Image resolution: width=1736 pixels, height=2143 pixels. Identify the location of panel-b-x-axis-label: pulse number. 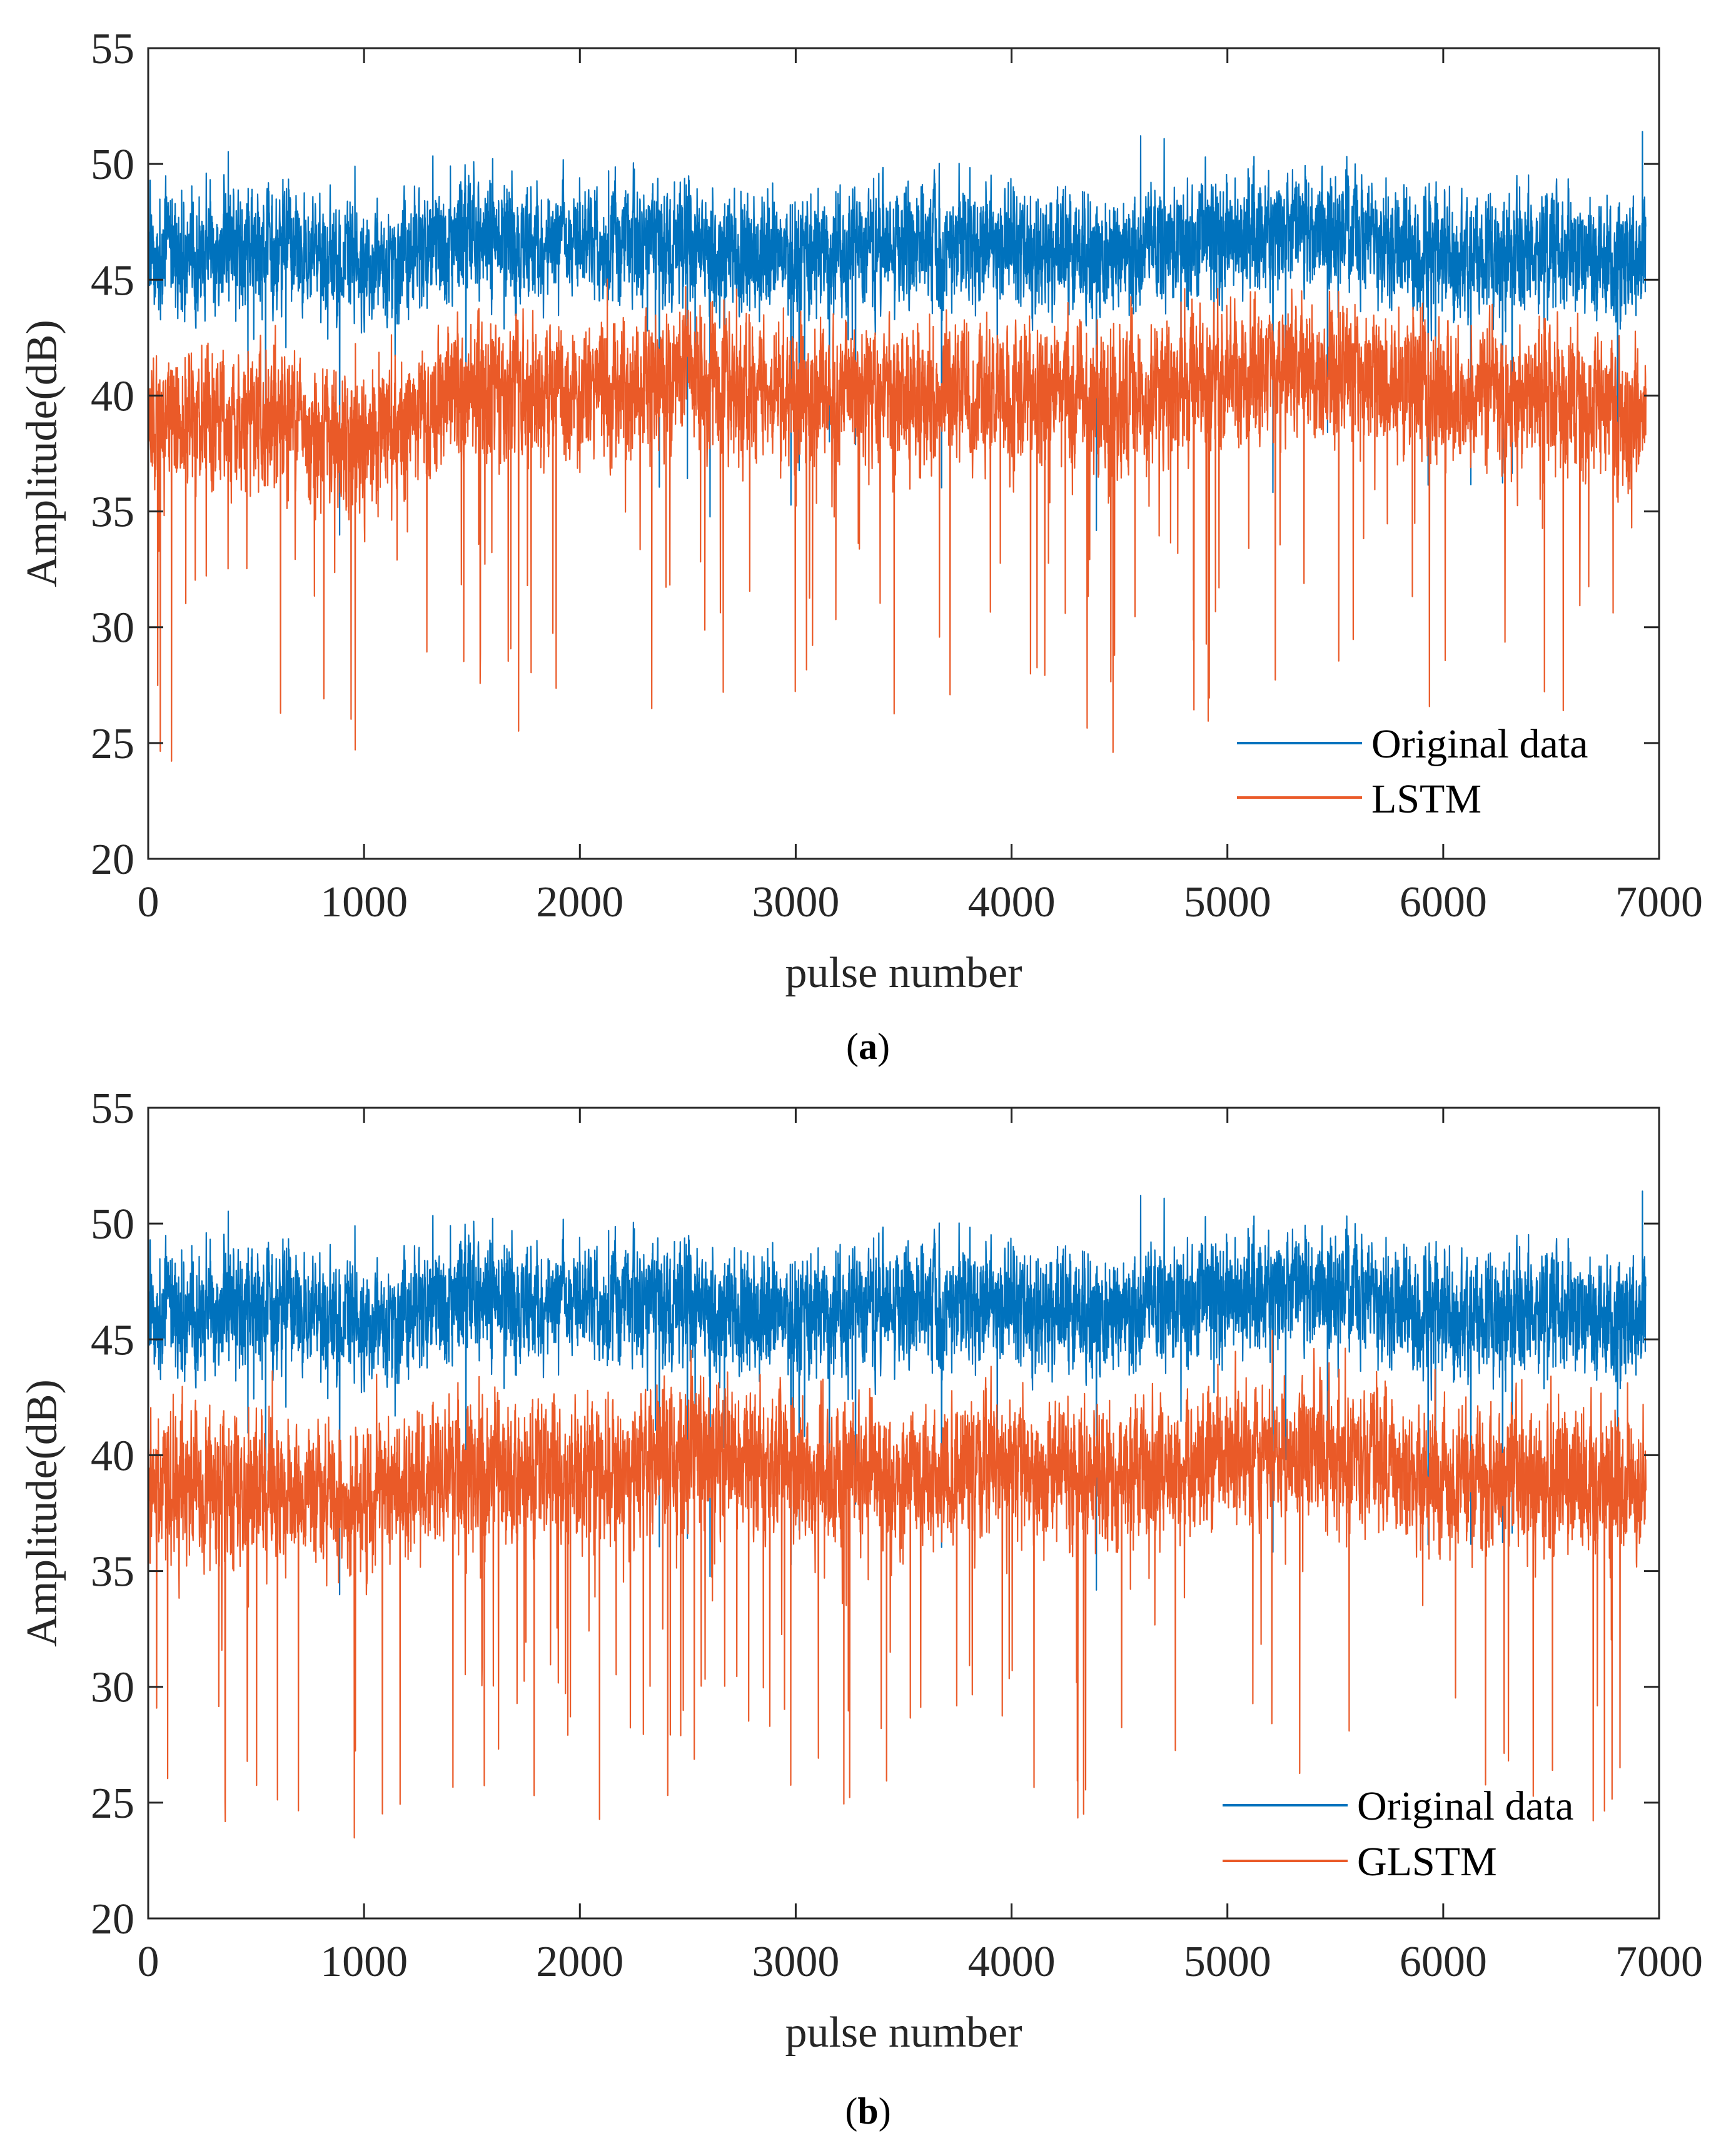
(903, 2033).